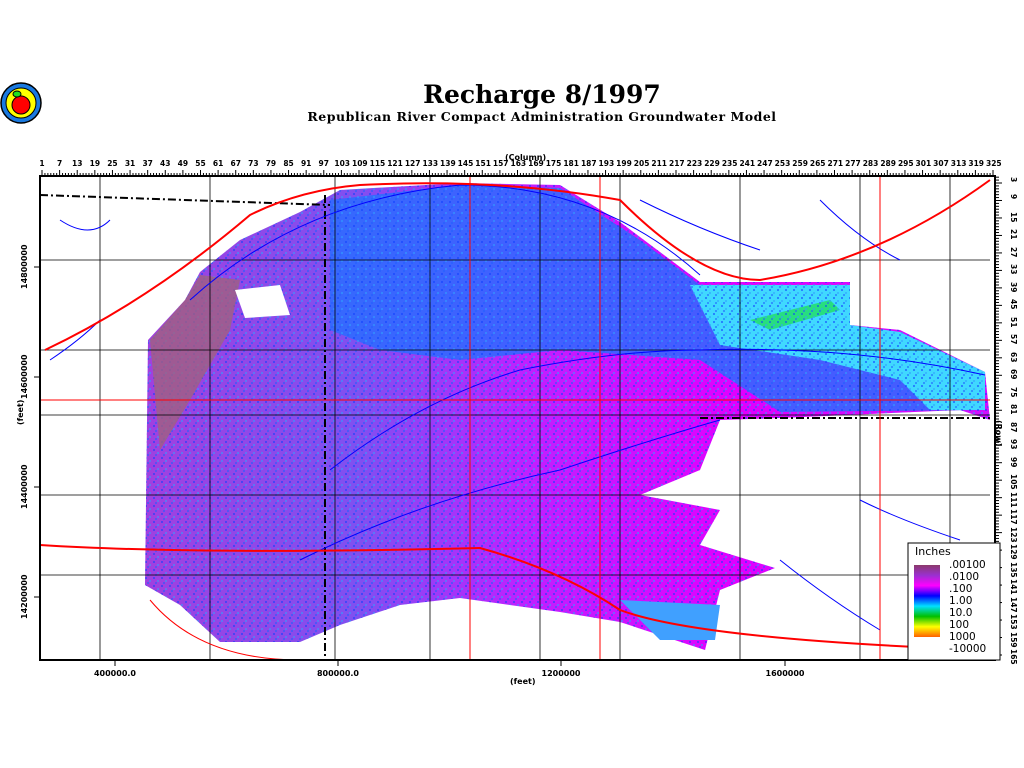 The width and height of the screenshot is (1024, 768). Describe the element at coordinates (60, 163) in the screenshot. I see `column-tick-label: 7` at that location.